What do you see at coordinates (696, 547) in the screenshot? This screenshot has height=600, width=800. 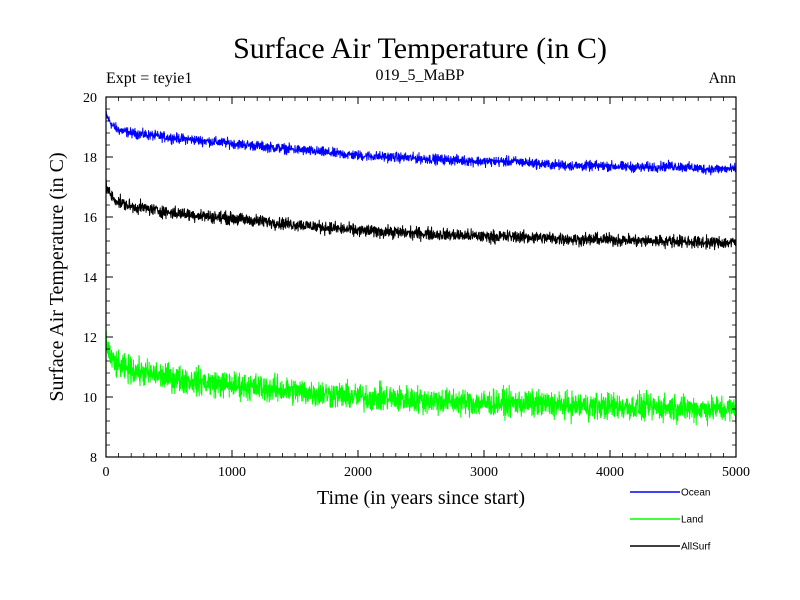 I see `legend-label-allsurf: AllSurf` at bounding box center [696, 547].